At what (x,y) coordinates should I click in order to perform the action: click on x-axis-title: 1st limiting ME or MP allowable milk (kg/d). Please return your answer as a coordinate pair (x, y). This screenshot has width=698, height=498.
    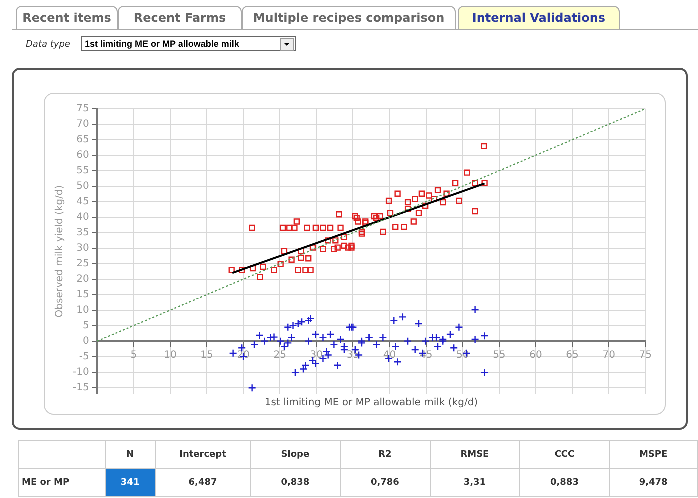
    Looking at the image, I should click on (371, 403).